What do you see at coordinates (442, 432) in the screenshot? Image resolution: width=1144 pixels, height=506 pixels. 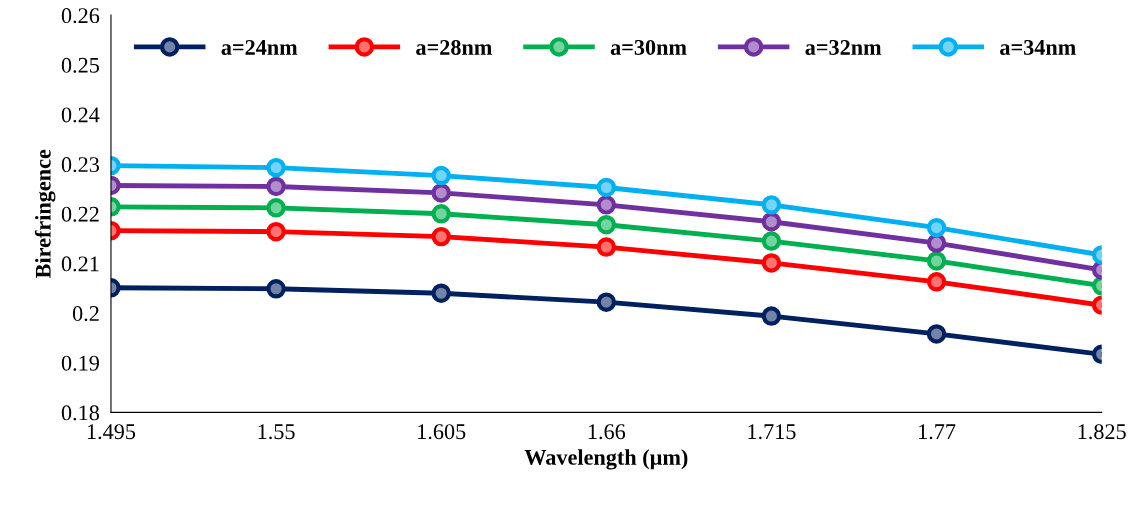 I see `x-tick-label: 1.605` at bounding box center [442, 432].